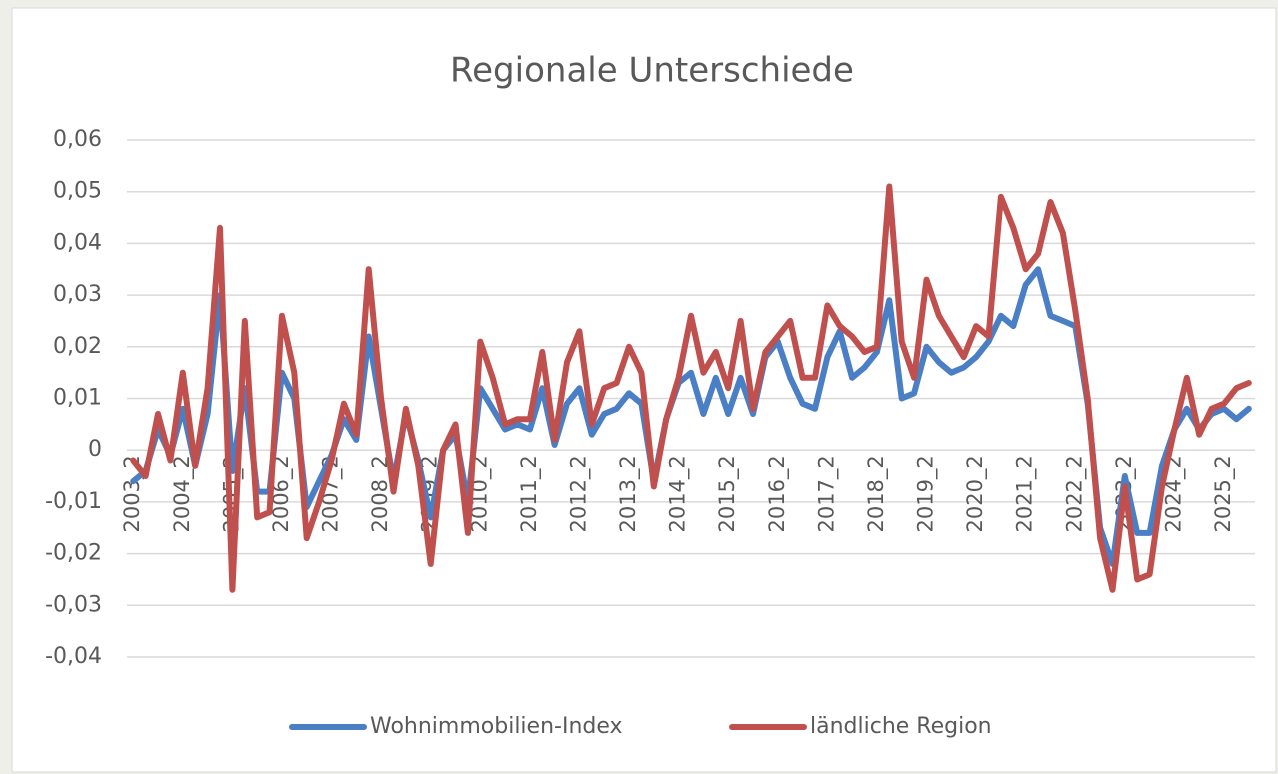 The height and width of the screenshot is (774, 1278). What do you see at coordinates (652, 71) in the screenshot?
I see `chart-title: Regionale Unterschiede` at bounding box center [652, 71].